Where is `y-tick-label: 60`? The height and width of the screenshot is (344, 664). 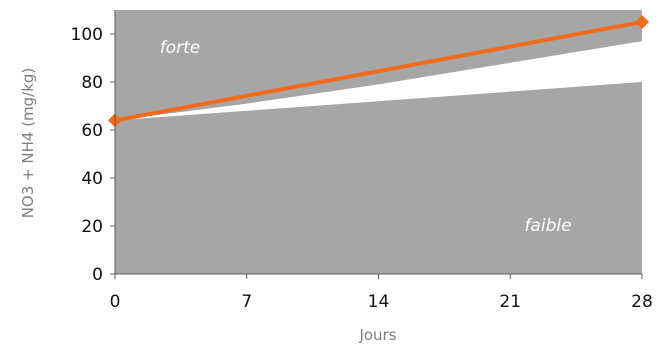
y-tick-label: 60 is located at coordinates (92, 131).